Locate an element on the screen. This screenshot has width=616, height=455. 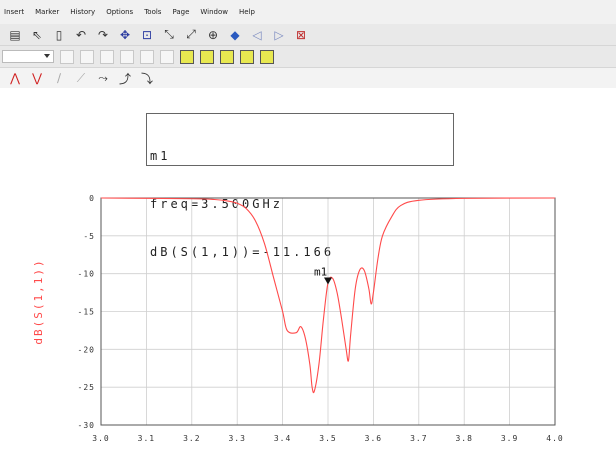
y-tick-label: -5 is located at coordinates (89, 236).